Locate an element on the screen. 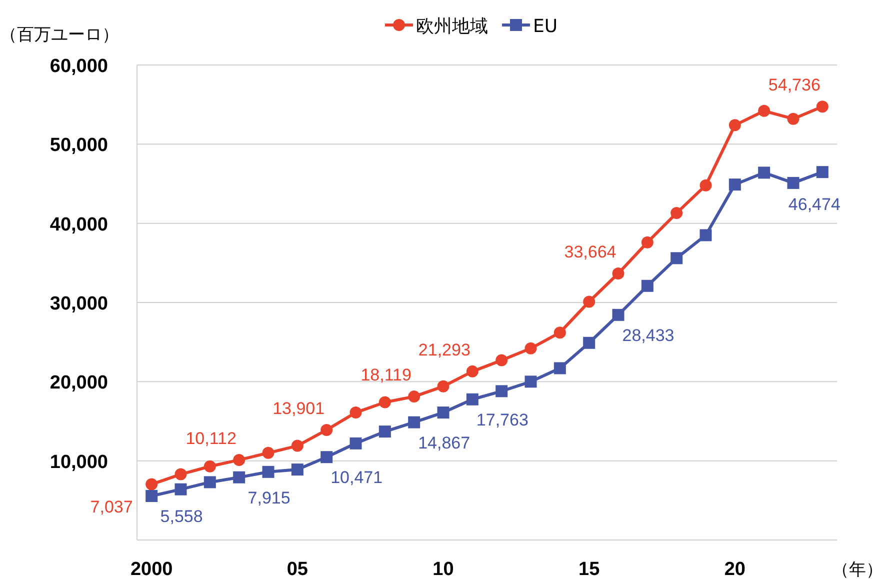  y-tick-label: 50,000 is located at coordinates (79, 145).